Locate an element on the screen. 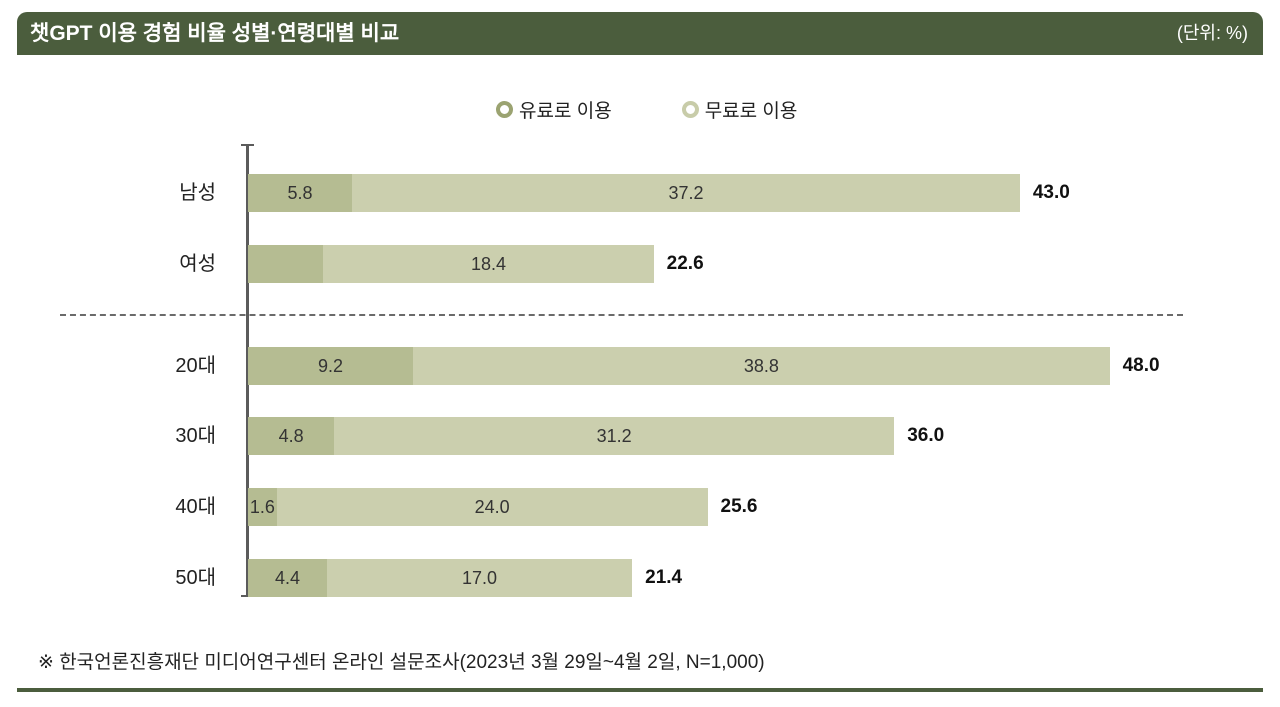  data-label: 24.0 is located at coordinates (492, 506).